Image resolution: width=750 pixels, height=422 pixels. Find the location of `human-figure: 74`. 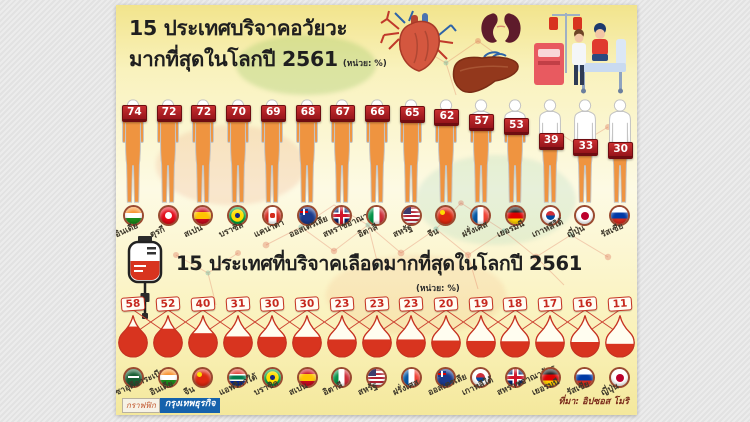

human-figure: 74 is located at coordinates (133, 151).